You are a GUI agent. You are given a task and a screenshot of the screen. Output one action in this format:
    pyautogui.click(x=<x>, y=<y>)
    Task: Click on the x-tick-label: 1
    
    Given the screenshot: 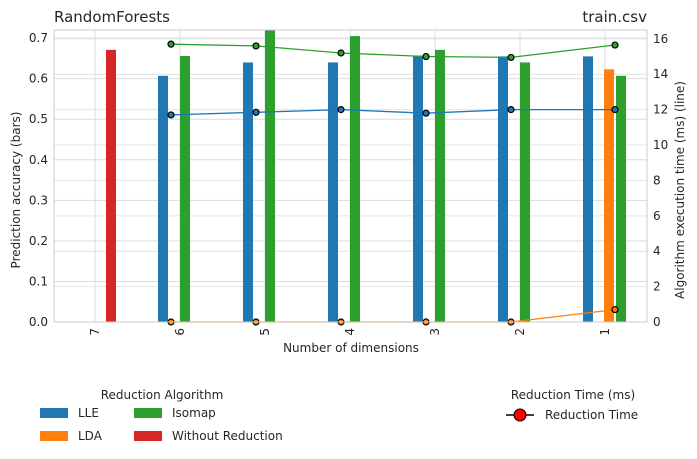 What is the action you would take?
    pyautogui.click(x=605, y=332)
    